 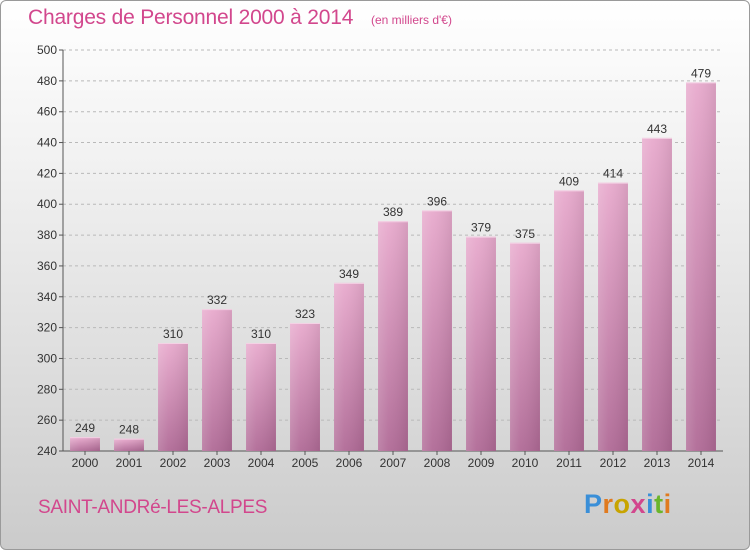 I want to click on proxiti-logo: Proxiti, so click(x=628, y=504).